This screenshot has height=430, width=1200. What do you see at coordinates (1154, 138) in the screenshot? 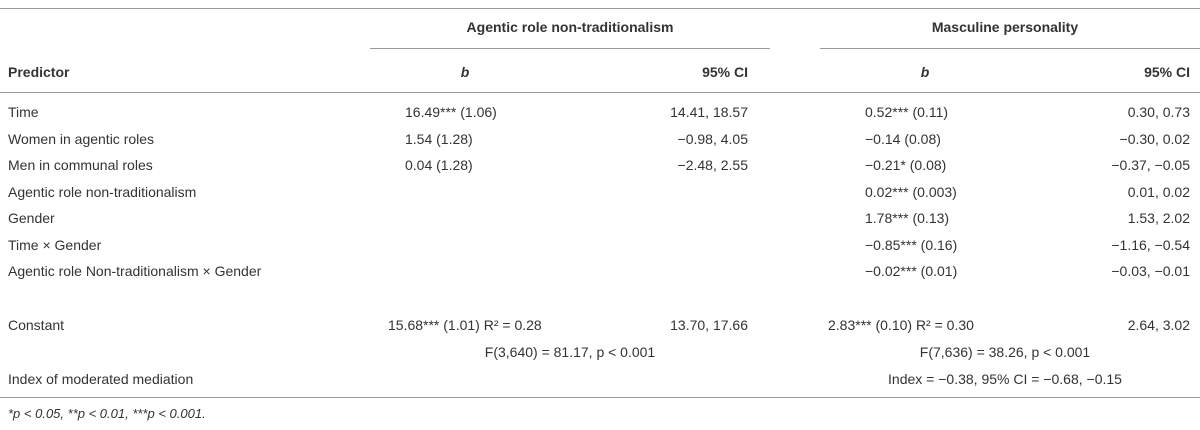
I see `table-cell: −0.30, 0.02` at bounding box center [1154, 138].